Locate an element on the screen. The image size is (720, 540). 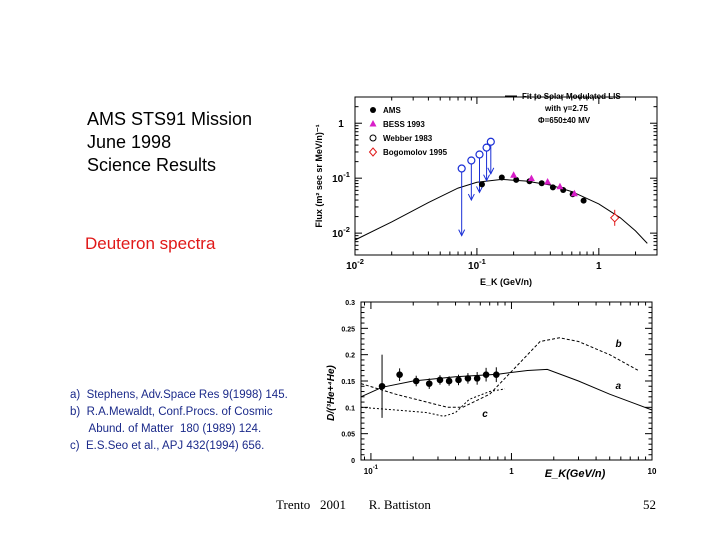
y-tick-label: 0.15 is located at coordinates (348, 382).